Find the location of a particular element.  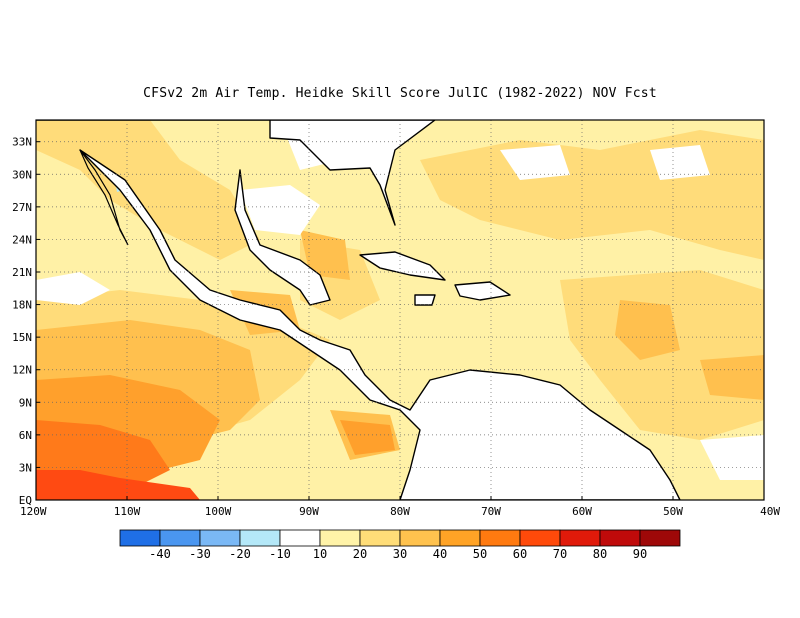

colorbar-labels: -40 -30 -20 -10 10 20 30 40 50 60 70 80 90 is located at coordinates (398, 554).